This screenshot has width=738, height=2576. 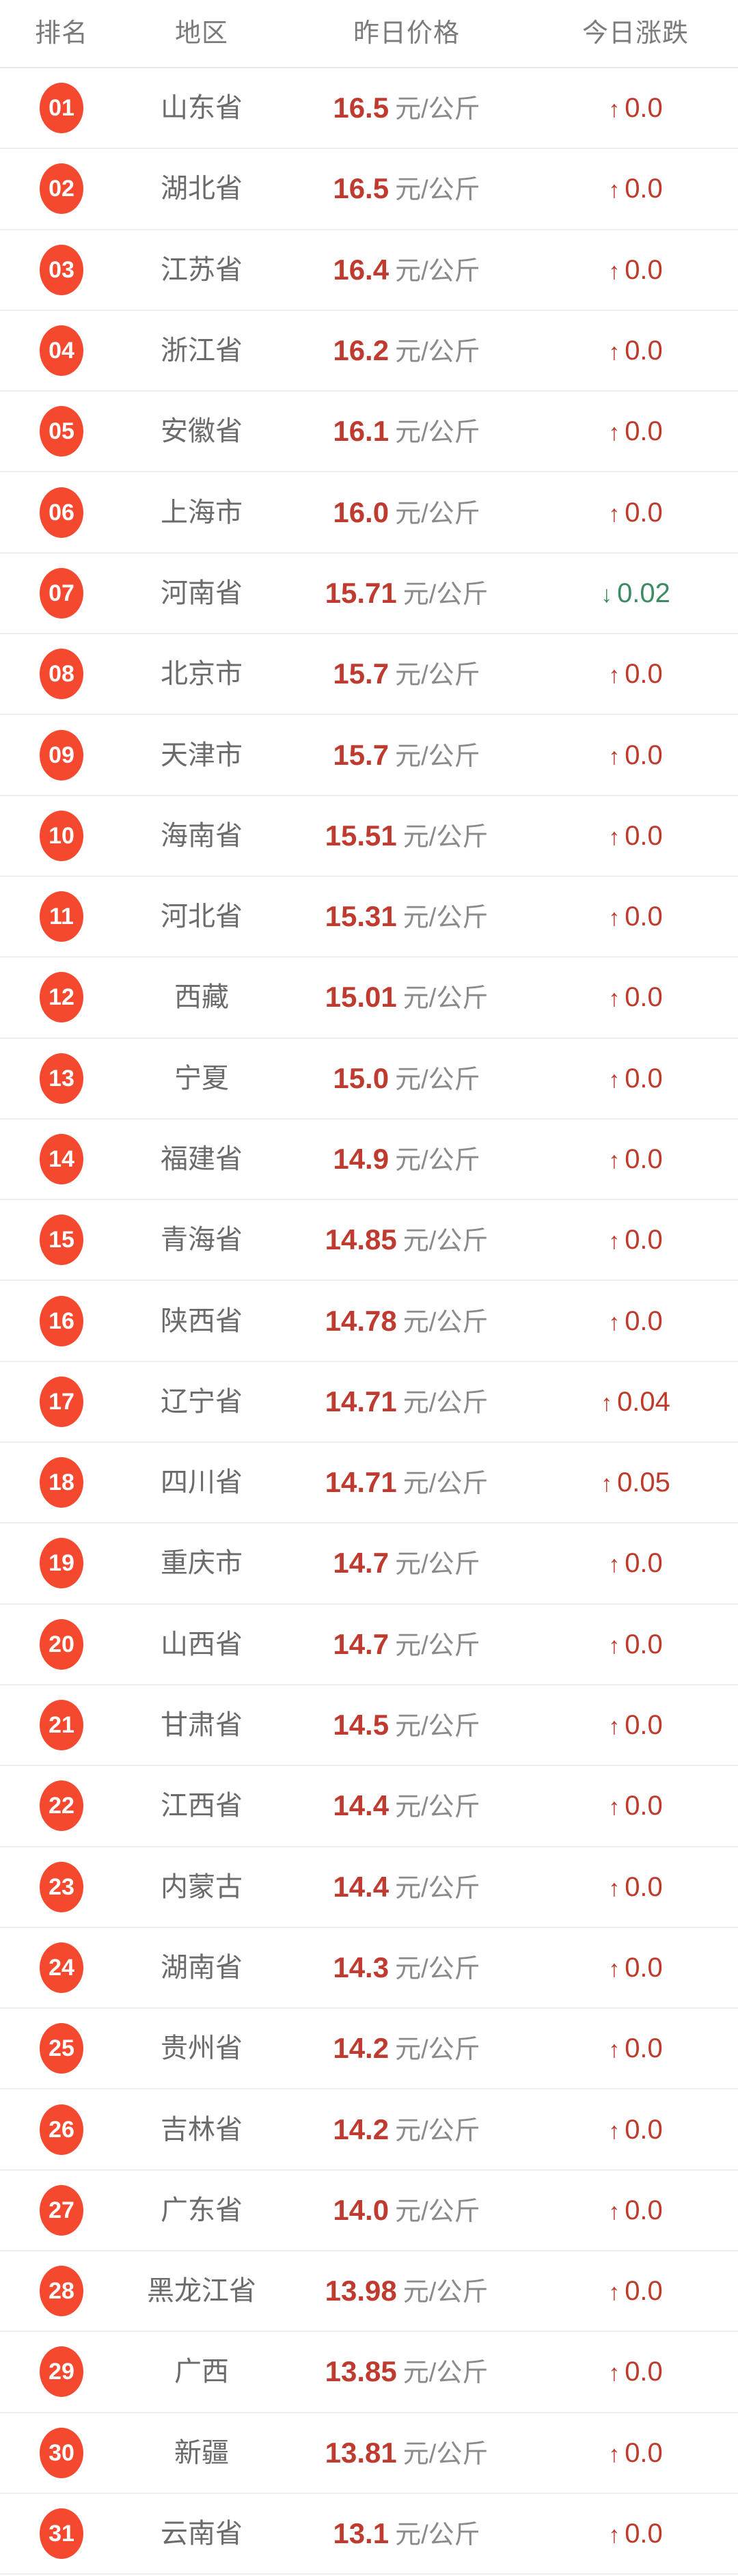 I want to click on region-name: 西藏, so click(x=201, y=997).